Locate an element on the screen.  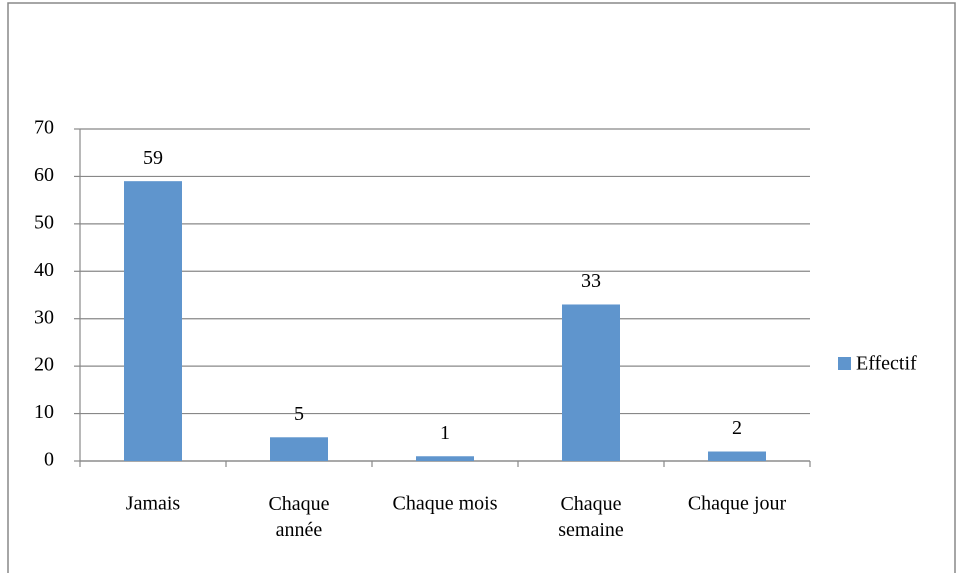
y-tick-label: 0 is located at coordinates (49, 460).